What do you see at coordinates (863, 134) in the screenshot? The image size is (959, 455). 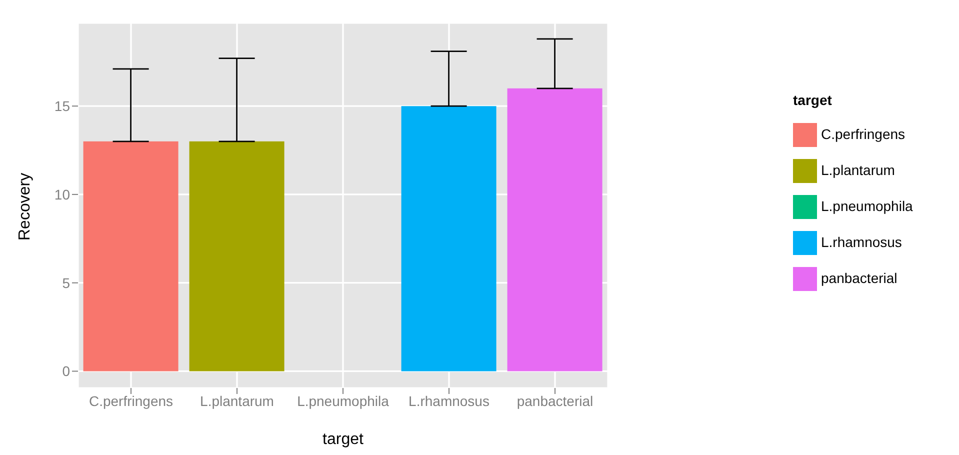 I see `legend-label: C.perfringens` at bounding box center [863, 134].